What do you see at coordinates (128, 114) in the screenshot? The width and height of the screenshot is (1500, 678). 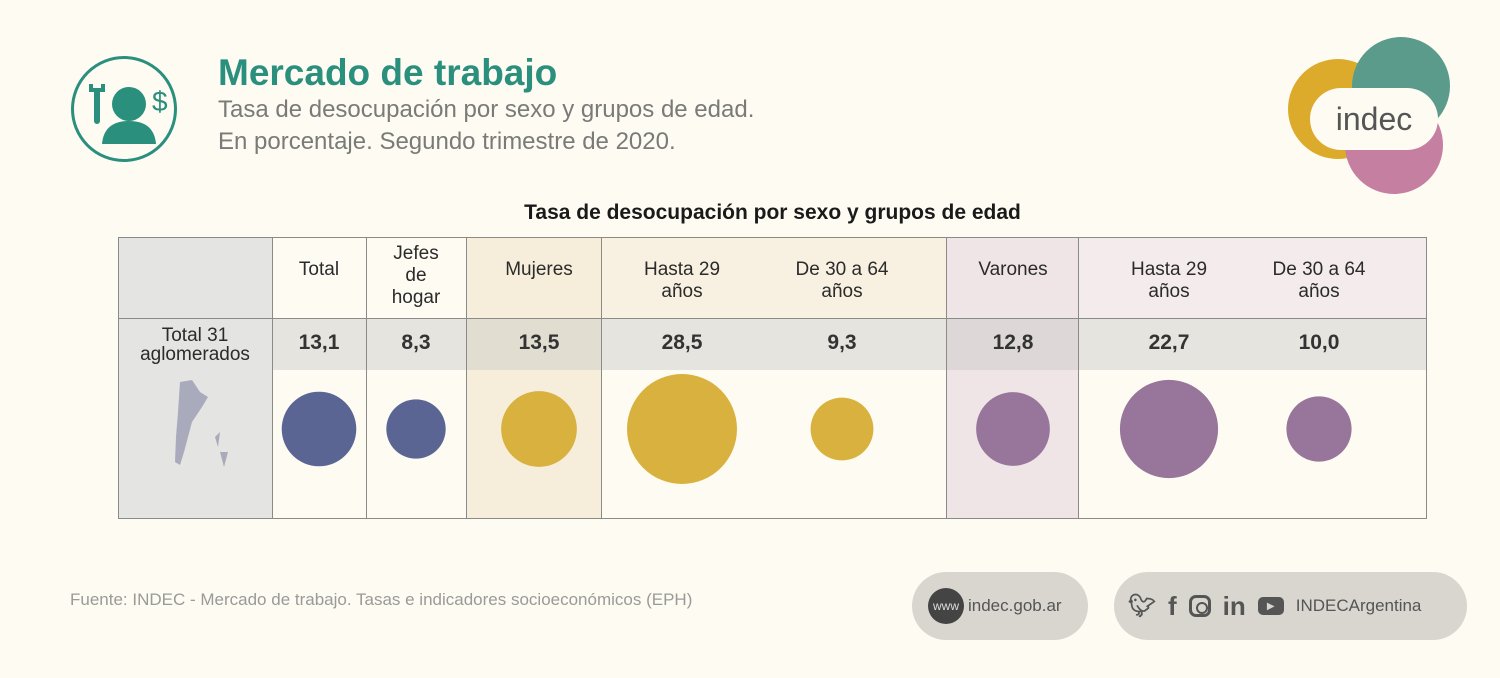 I see `worker-wrench-dollar-icon: $` at bounding box center [128, 114].